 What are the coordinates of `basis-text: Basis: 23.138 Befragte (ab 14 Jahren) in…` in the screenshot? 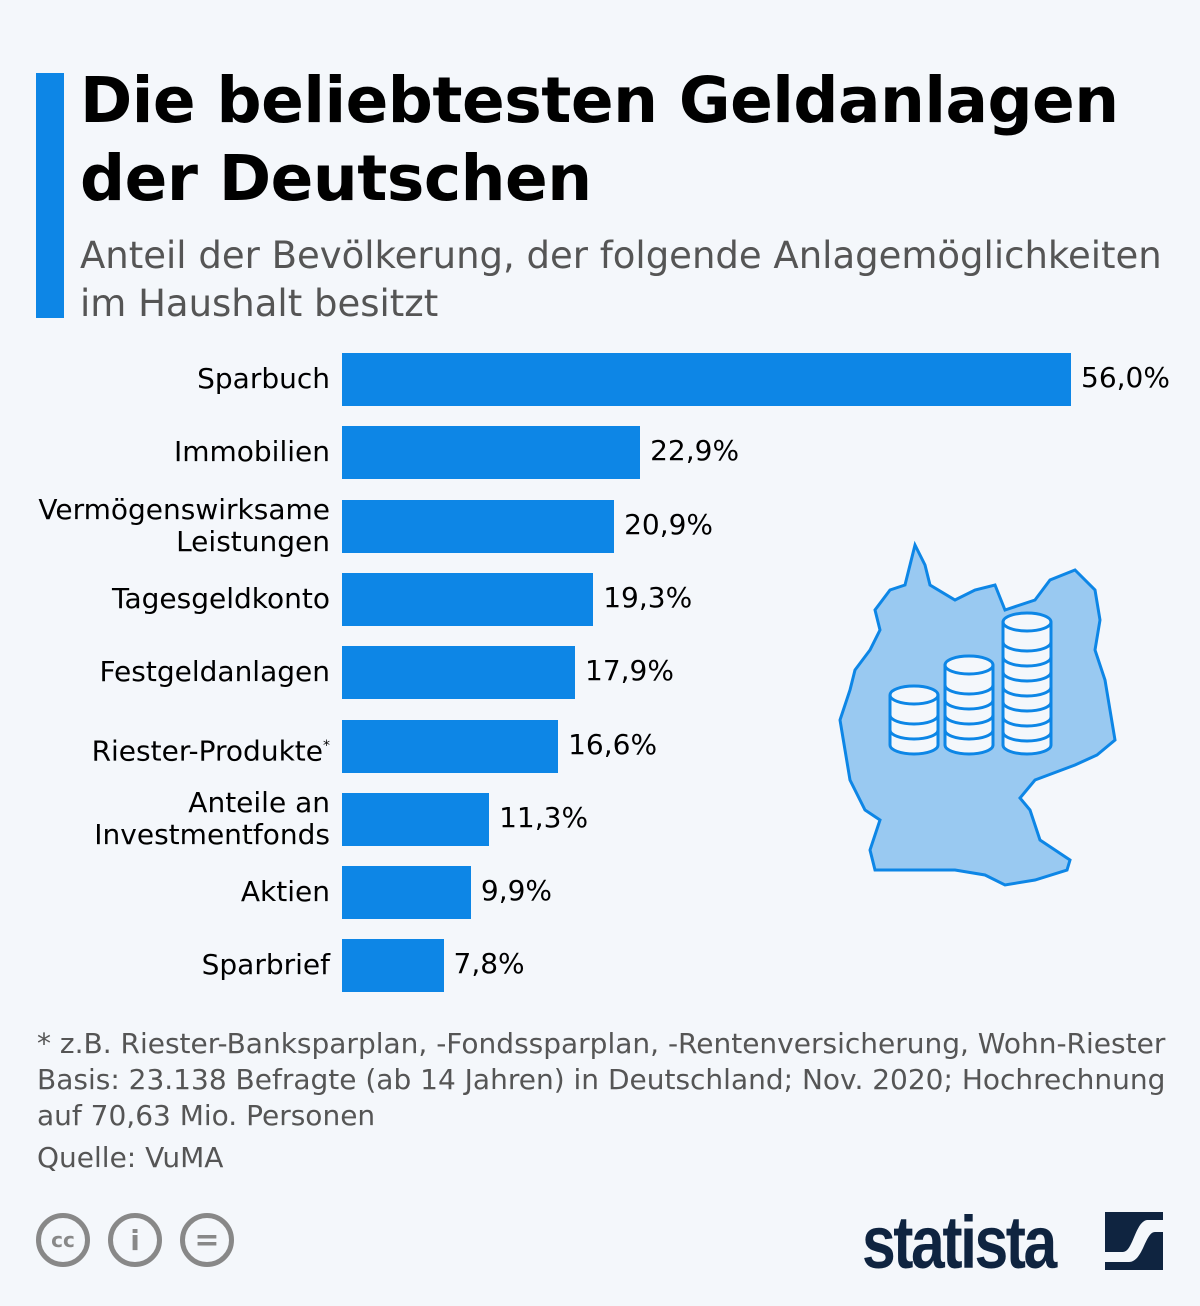 It's located at (601, 1097).